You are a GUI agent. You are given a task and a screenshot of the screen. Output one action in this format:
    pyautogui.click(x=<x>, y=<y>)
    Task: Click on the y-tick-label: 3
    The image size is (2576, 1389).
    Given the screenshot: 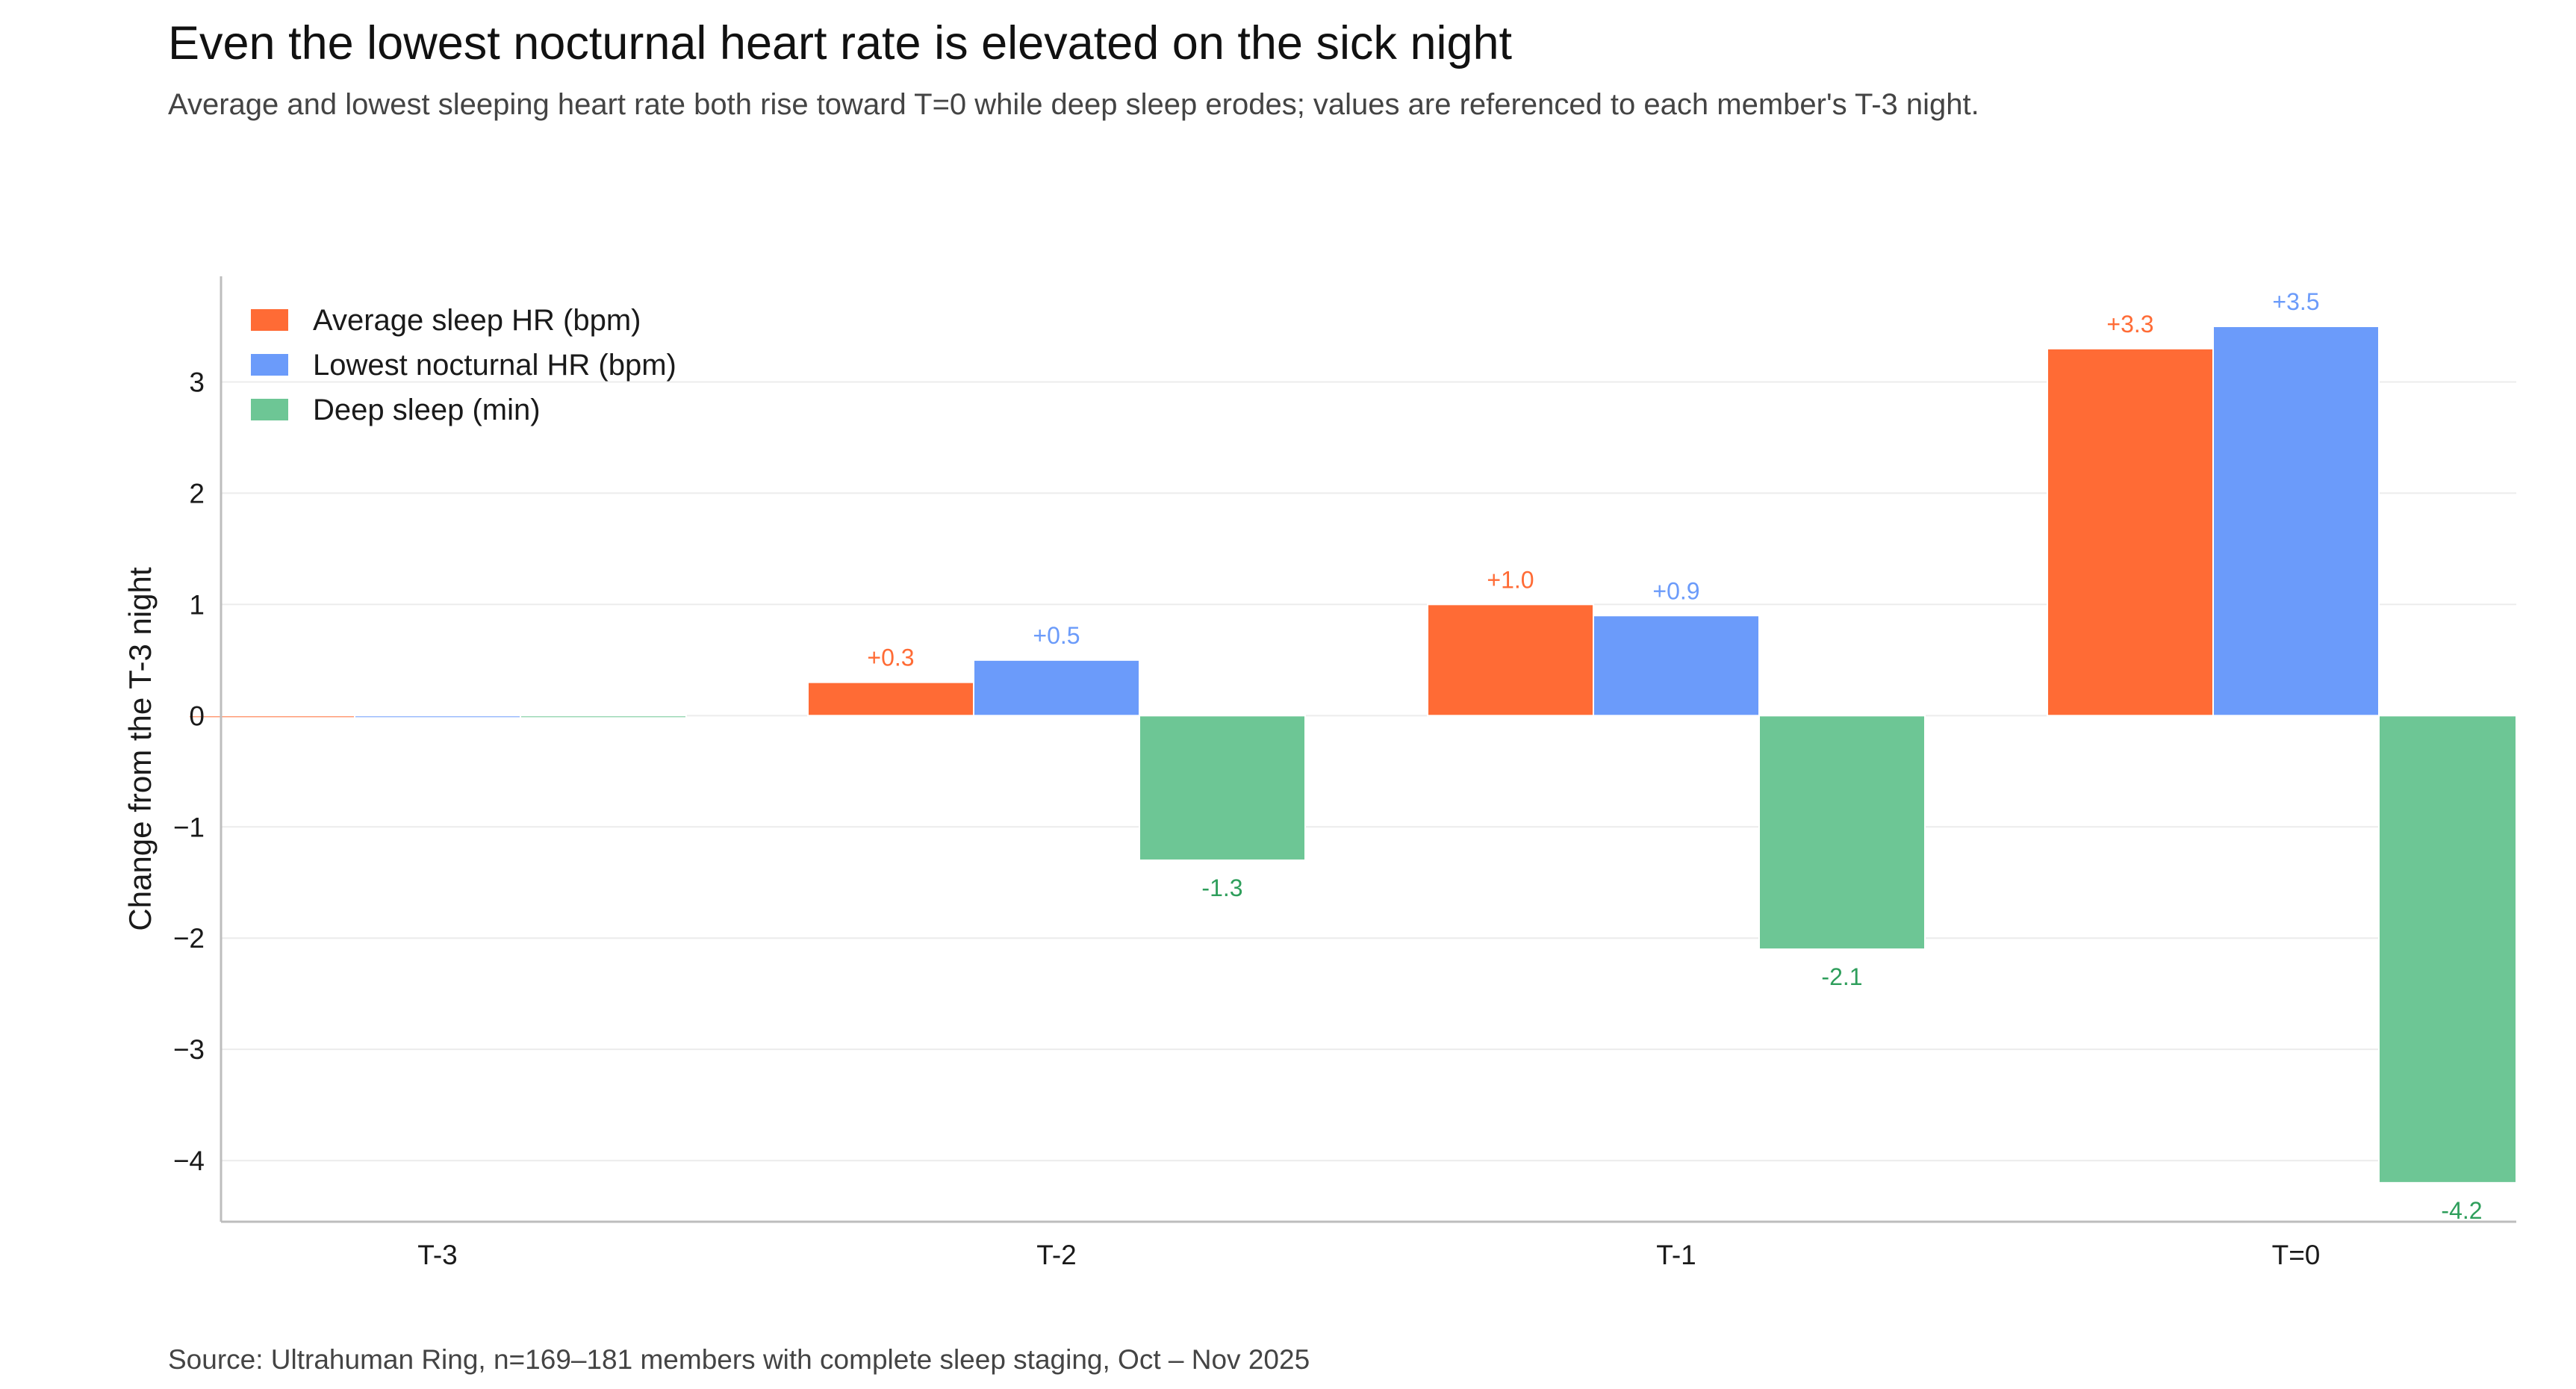 What is the action you would take?
    pyautogui.click(x=197, y=382)
    